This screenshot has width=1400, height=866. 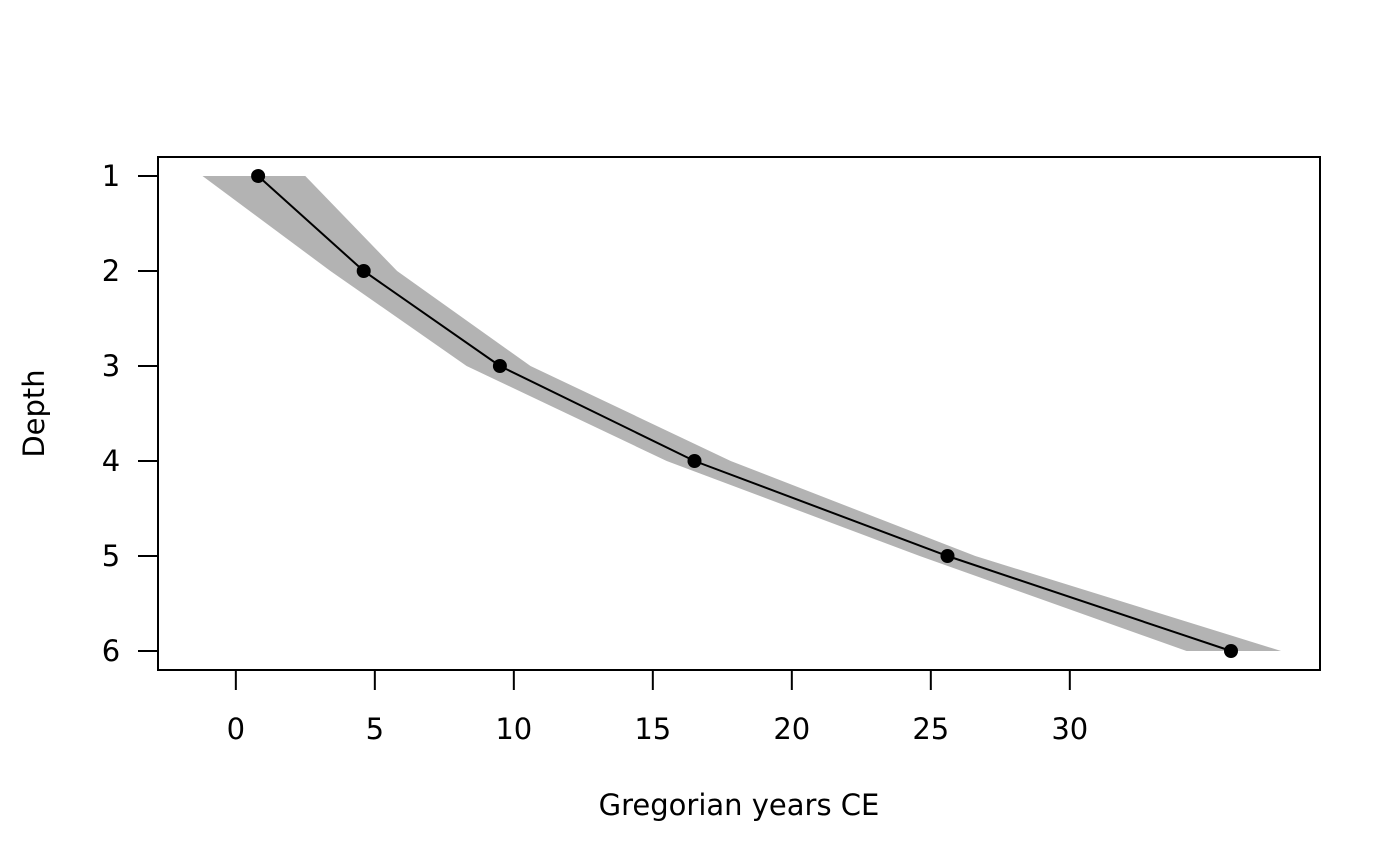 What do you see at coordinates (652, 729) in the screenshot?
I see `x-tick-label: 15` at bounding box center [652, 729].